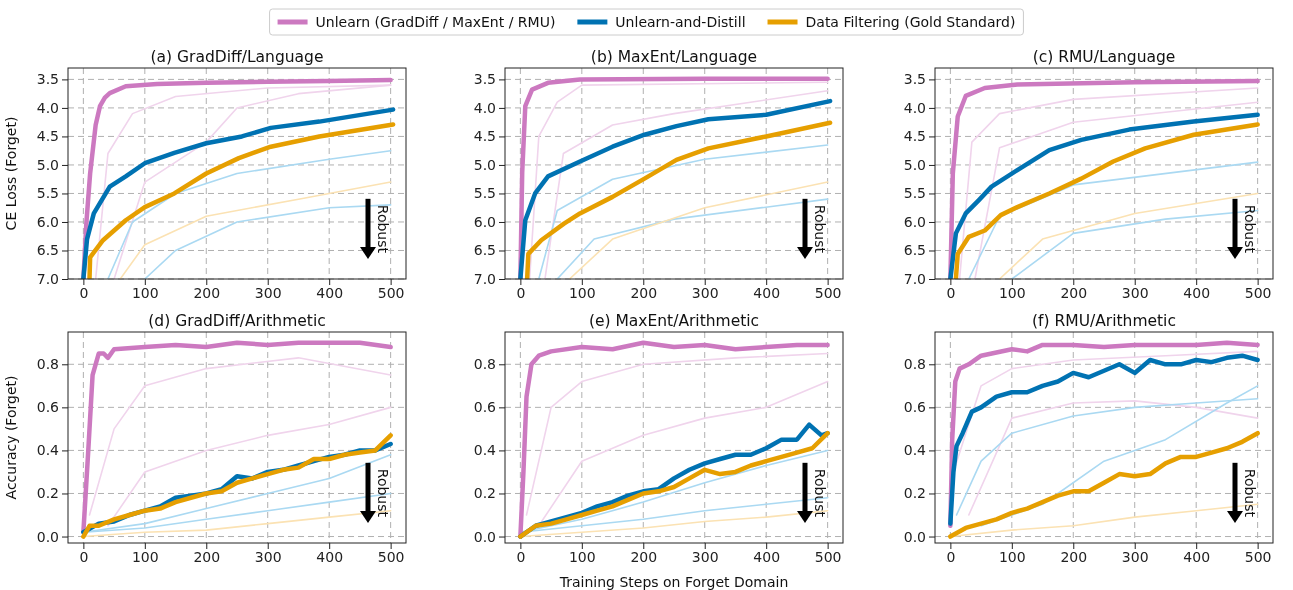 This screenshot has height=590, width=1293. What do you see at coordinates (11, 173) in the screenshot?
I see `y-axis-title: CE Loss (Forget)` at bounding box center [11, 173].